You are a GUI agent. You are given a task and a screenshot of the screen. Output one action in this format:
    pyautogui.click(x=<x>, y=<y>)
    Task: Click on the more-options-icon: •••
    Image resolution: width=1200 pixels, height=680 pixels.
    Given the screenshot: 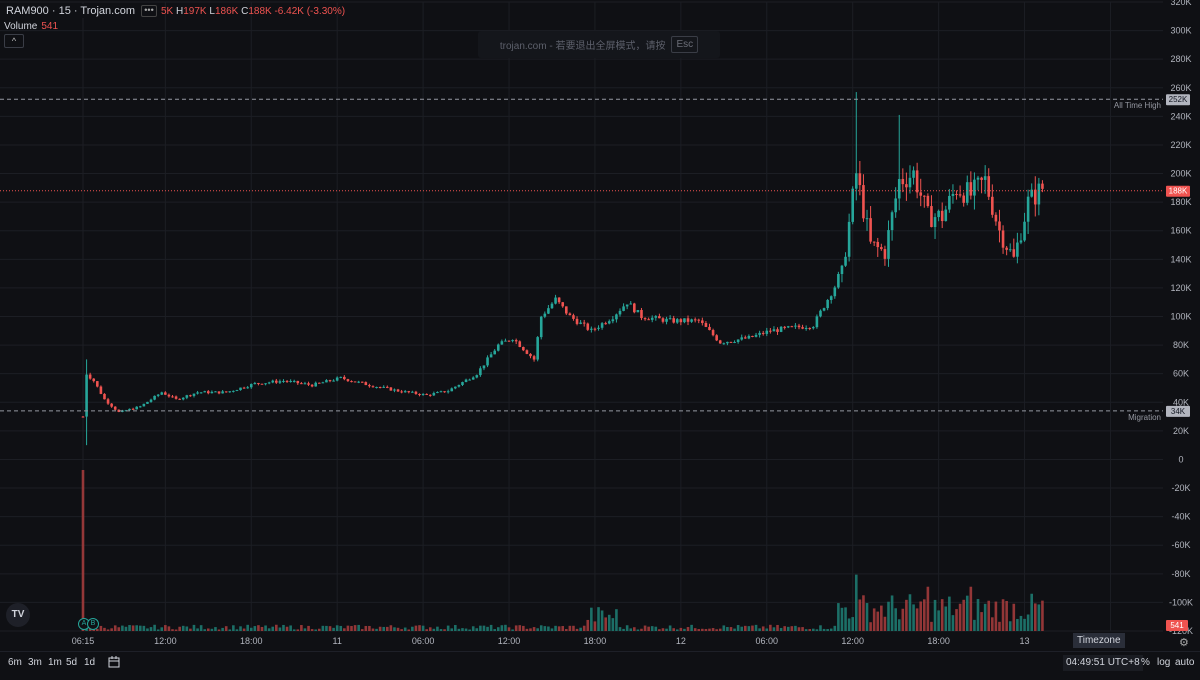 What is the action you would take?
    pyautogui.click(x=149, y=11)
    